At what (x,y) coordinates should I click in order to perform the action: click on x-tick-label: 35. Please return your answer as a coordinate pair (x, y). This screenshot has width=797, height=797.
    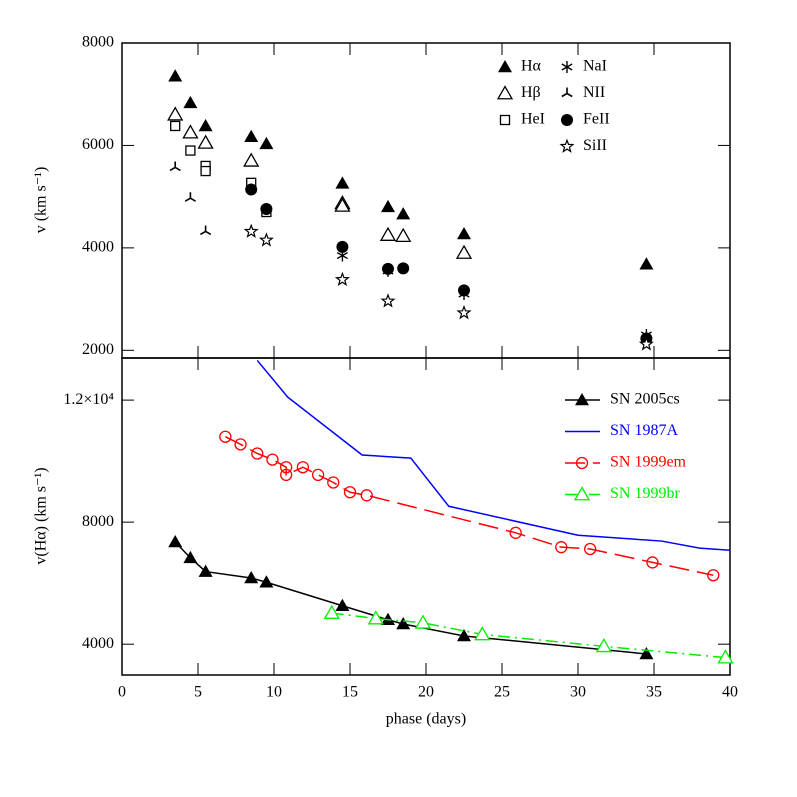
    Looking at the image, I should click on (654, 692).